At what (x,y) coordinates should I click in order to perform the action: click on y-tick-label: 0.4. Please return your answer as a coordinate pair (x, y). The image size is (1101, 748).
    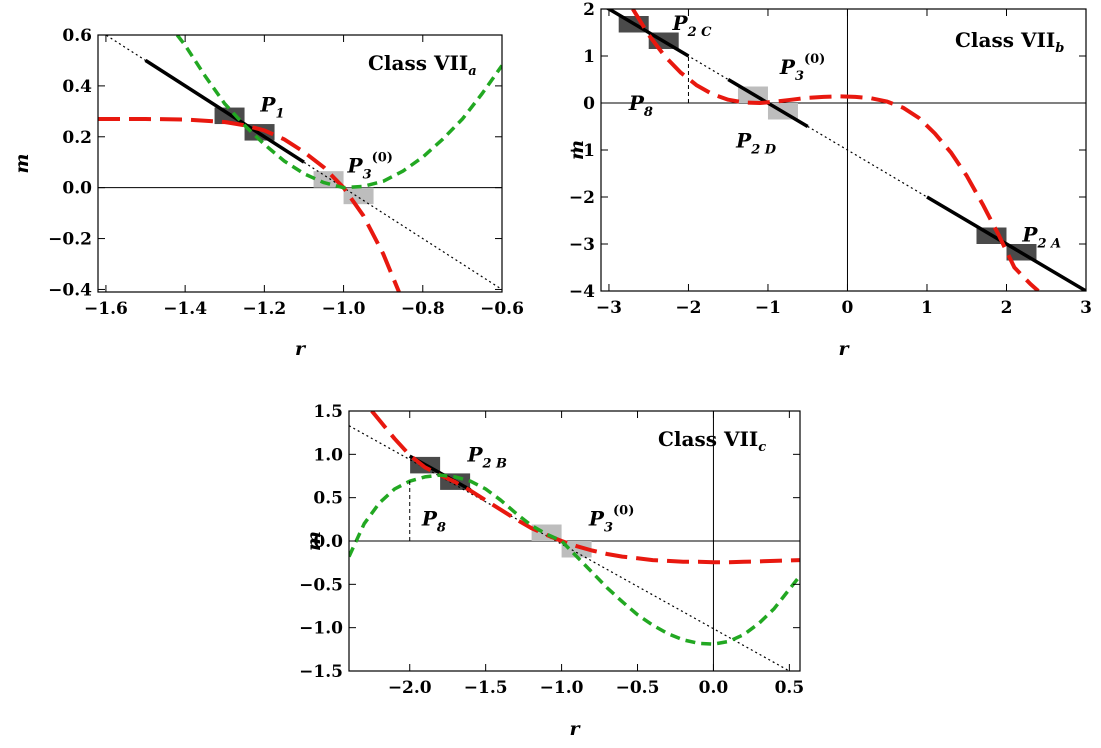
    Looking at the image, I should click on (77, 87).